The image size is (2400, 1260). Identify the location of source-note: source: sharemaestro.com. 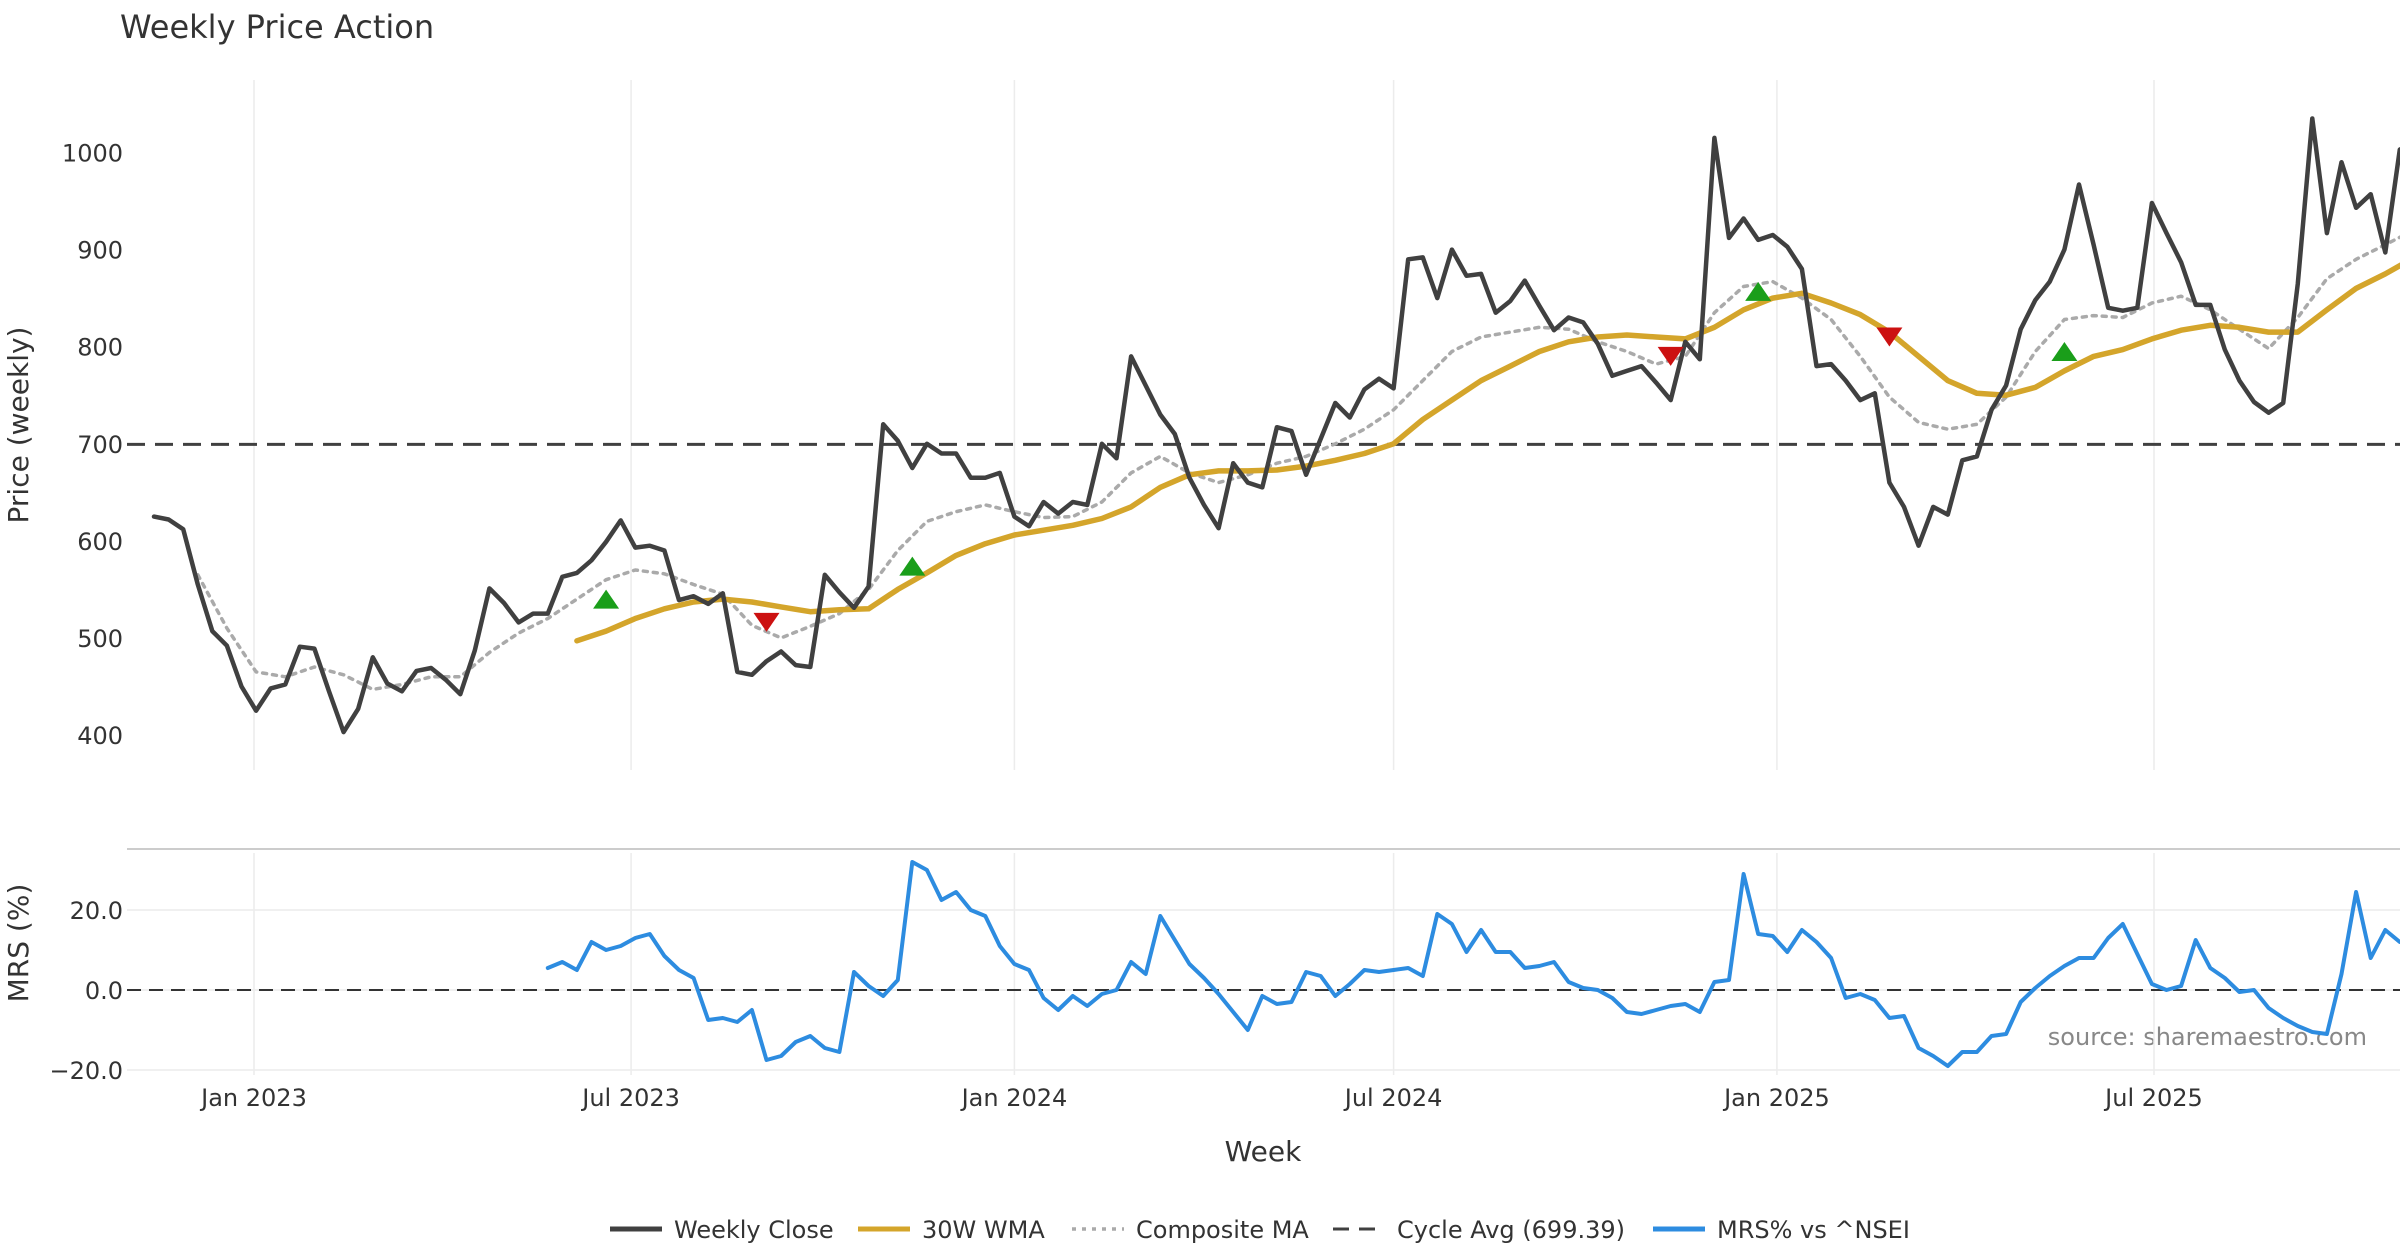
(2207, 1037).